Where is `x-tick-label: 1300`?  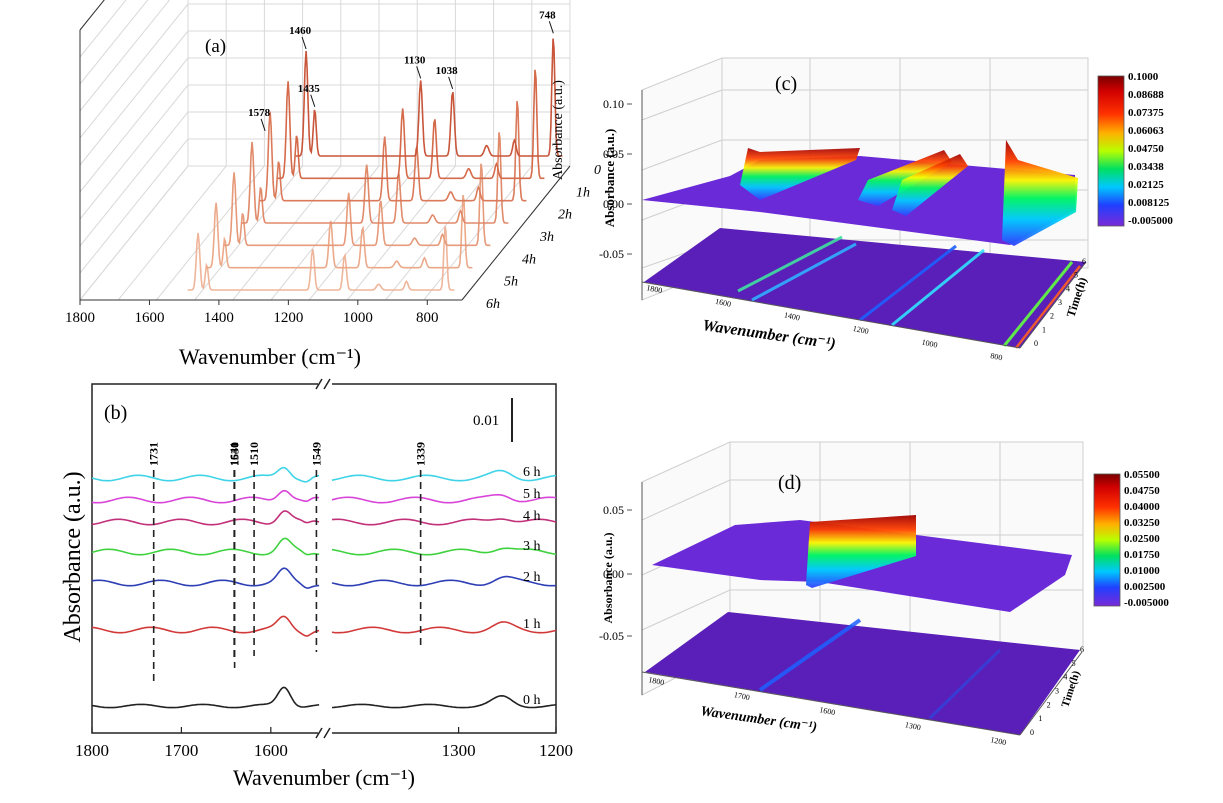
x-tick-label: 1300 is located at coordinates (913, 726).